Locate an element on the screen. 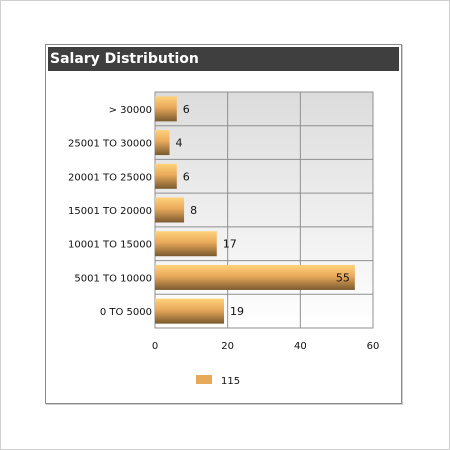 The height and width of the screenshot is (450, 450). category-label: > 30000 is located at coordinates (130, 110).